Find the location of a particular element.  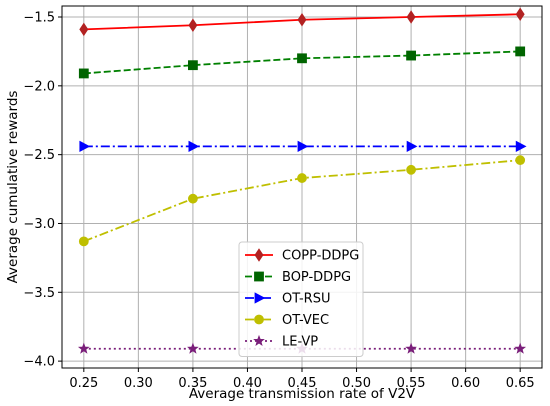

x-tick-label: 0.55 is located at coordinates (411, 383).